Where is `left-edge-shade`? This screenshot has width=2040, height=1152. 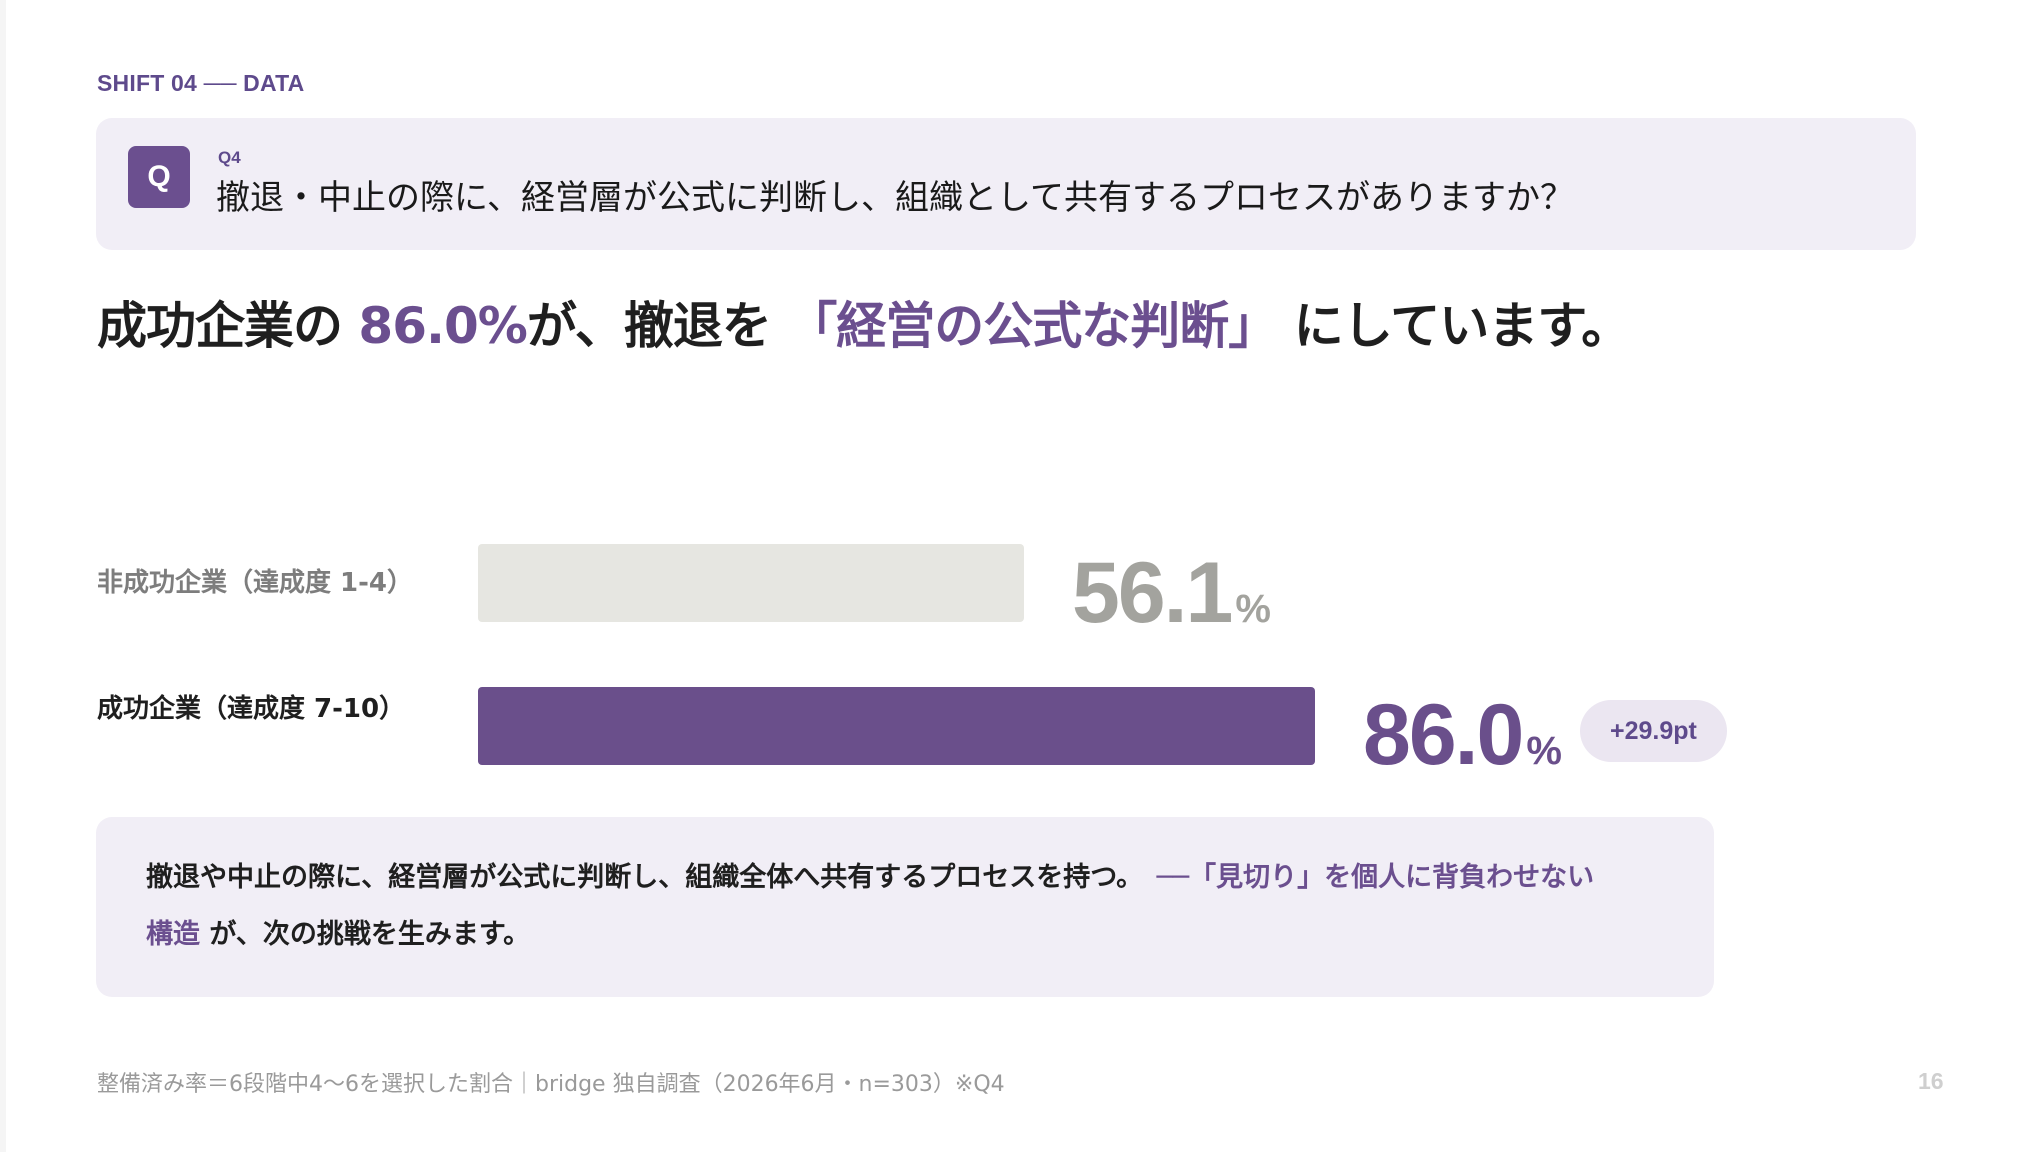 left-edge-shade is located at coordinates (3, 576).